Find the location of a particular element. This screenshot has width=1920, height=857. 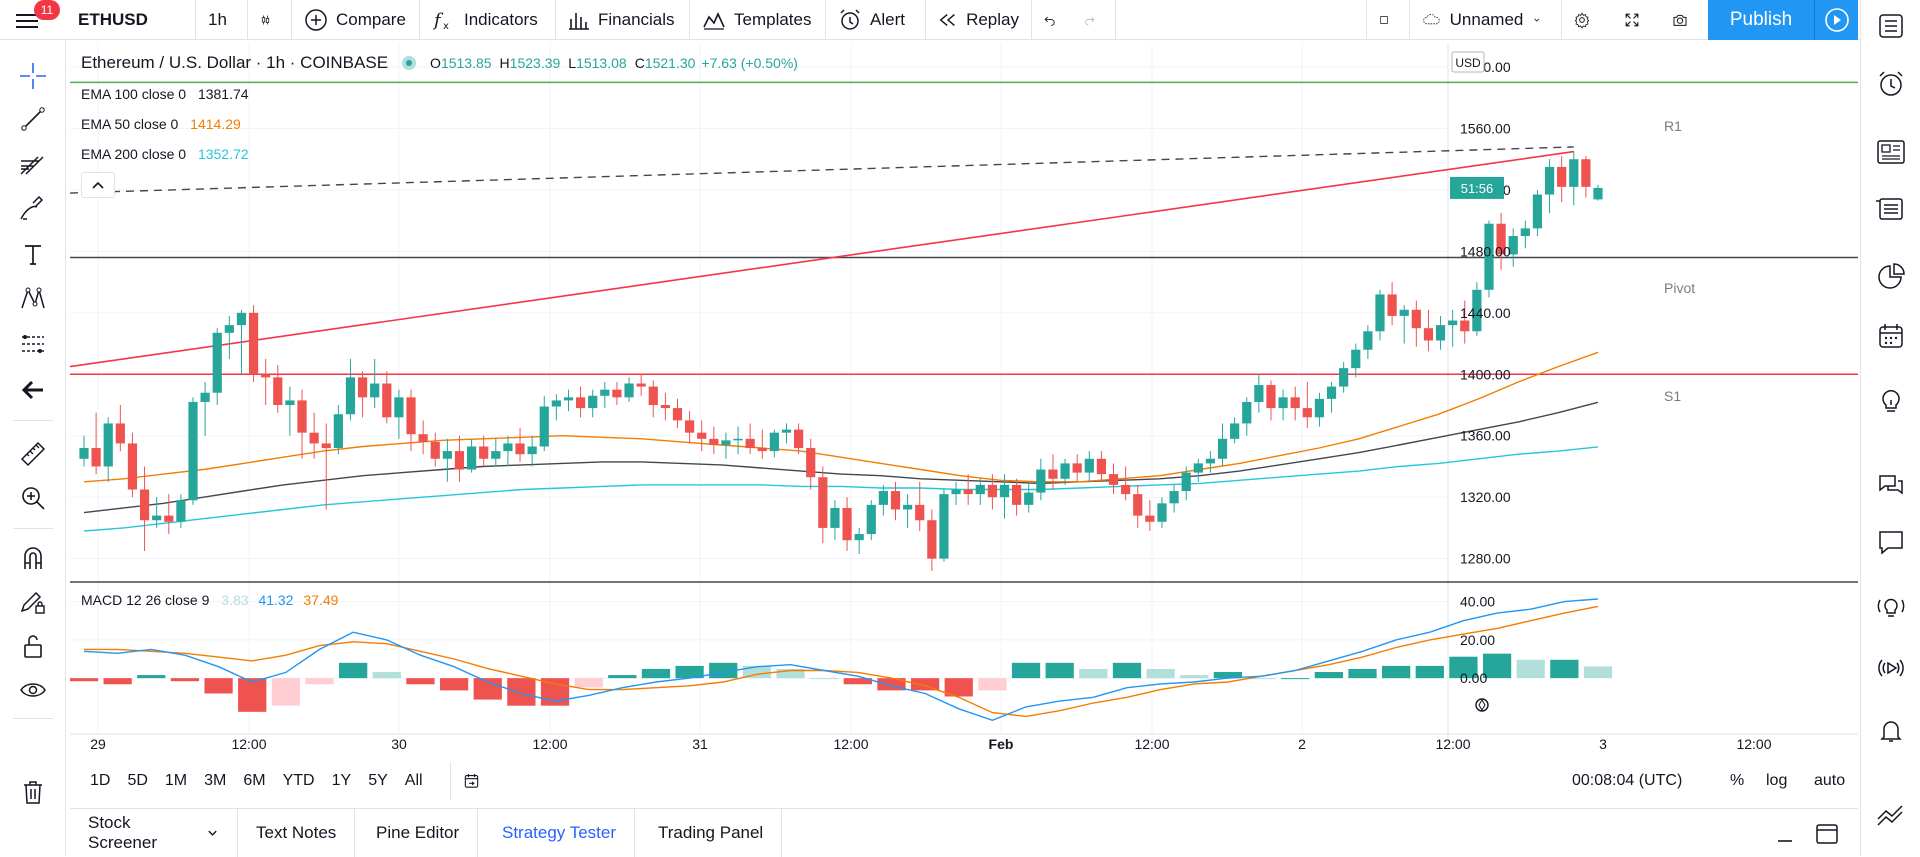

gear-icon is located at coordinates (1482, 705).